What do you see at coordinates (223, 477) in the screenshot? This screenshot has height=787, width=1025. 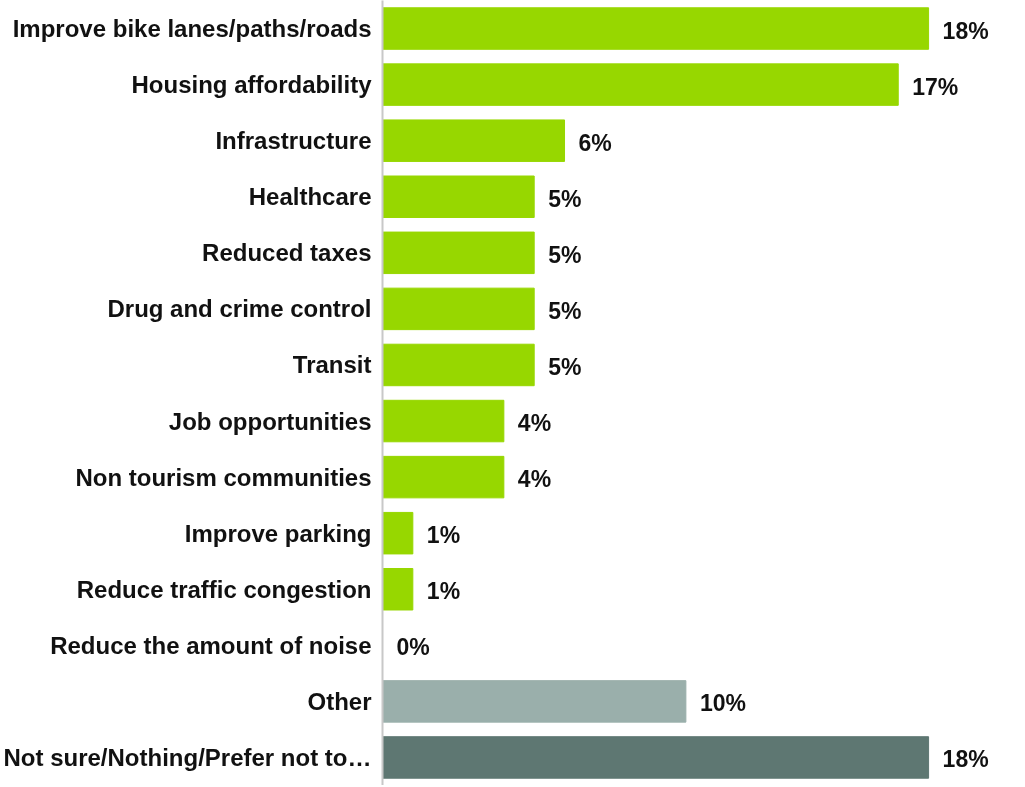 I see `y-tick-label: Non tourism communities` at bounding box center [223, 477].